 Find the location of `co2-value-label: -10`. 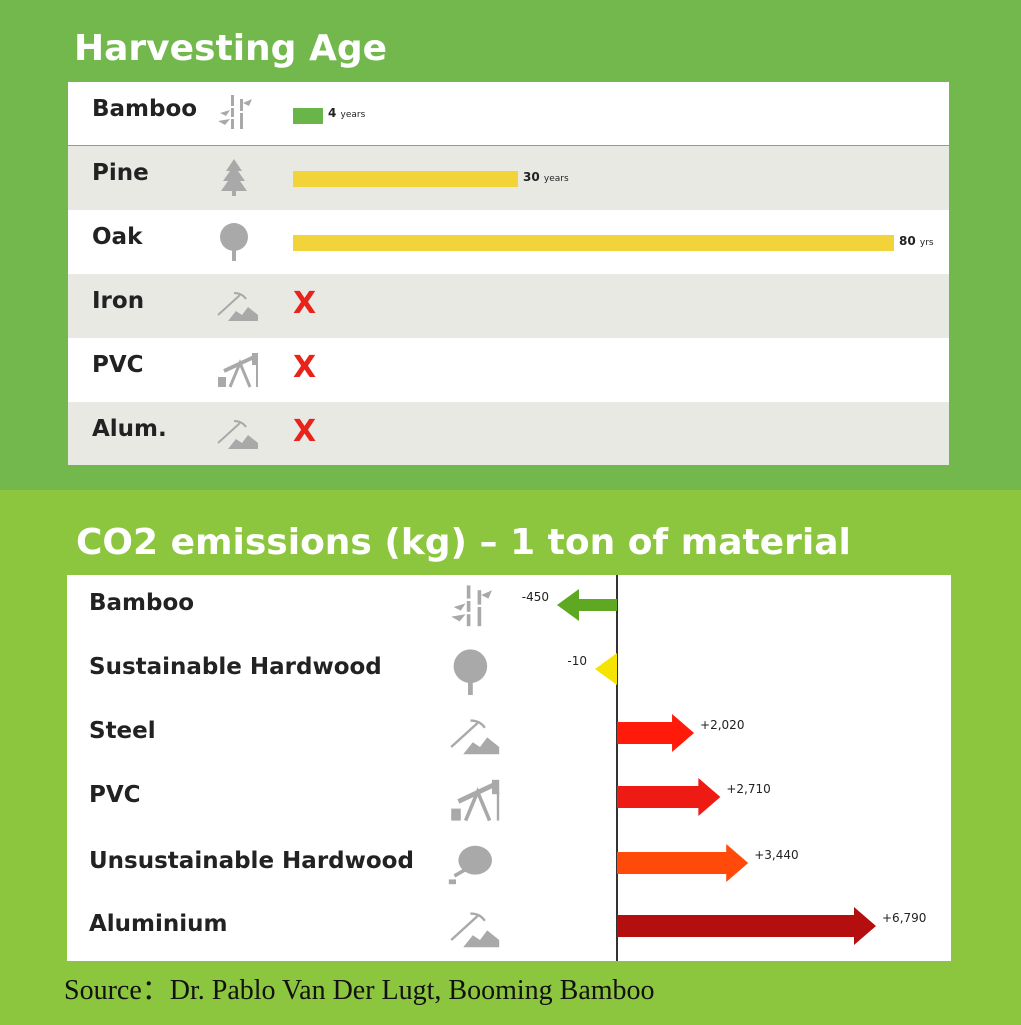

co2-value-label: -10 is located at coordinates (577, 661).